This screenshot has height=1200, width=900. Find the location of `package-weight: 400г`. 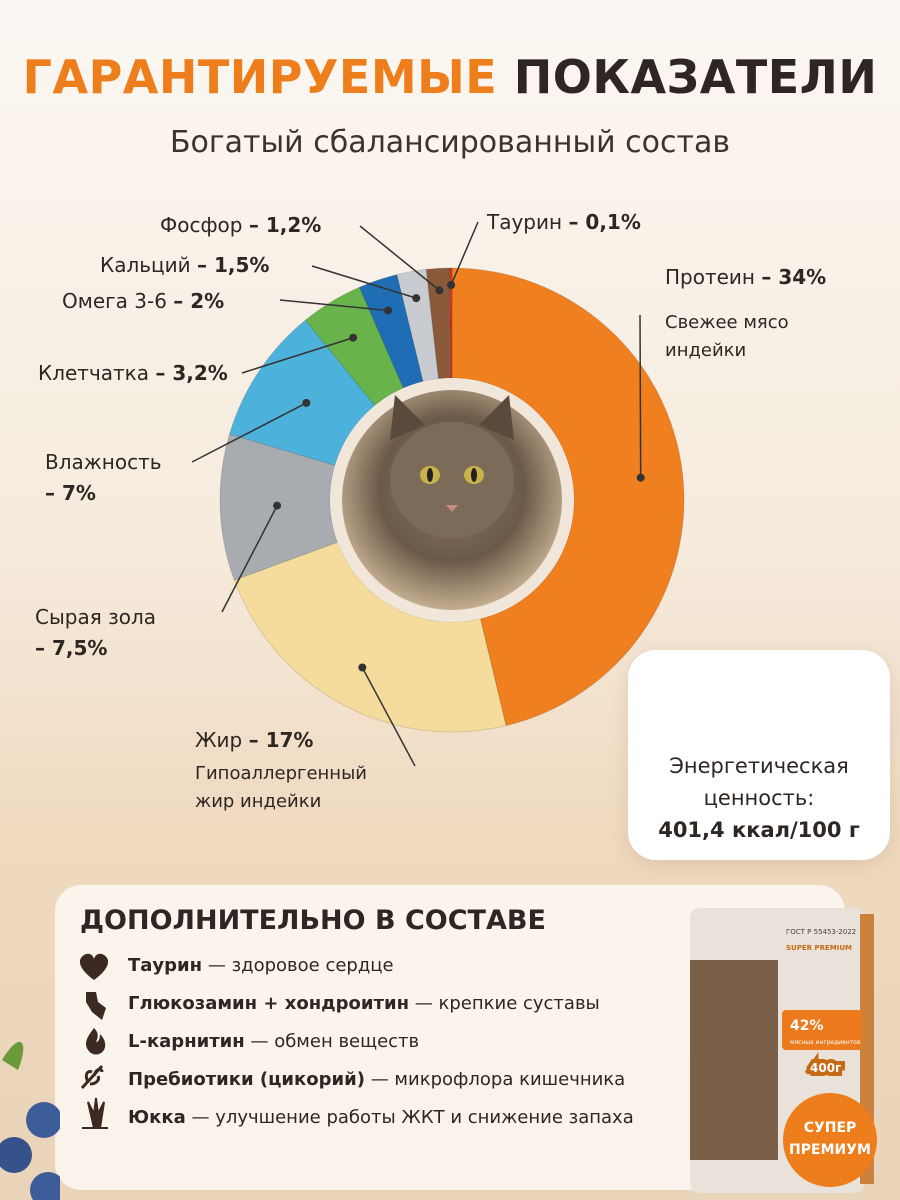

package-weight: 400г is located at coordinates (825, 1068).